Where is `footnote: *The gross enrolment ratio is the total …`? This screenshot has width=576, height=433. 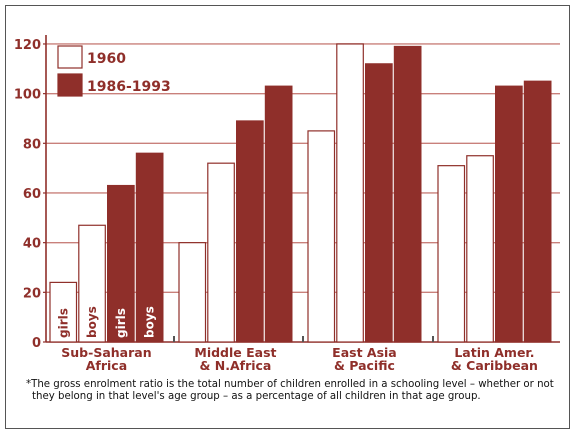 footnote: *The gross enrolment ratio is the total … is located at coordinates (290, 390).